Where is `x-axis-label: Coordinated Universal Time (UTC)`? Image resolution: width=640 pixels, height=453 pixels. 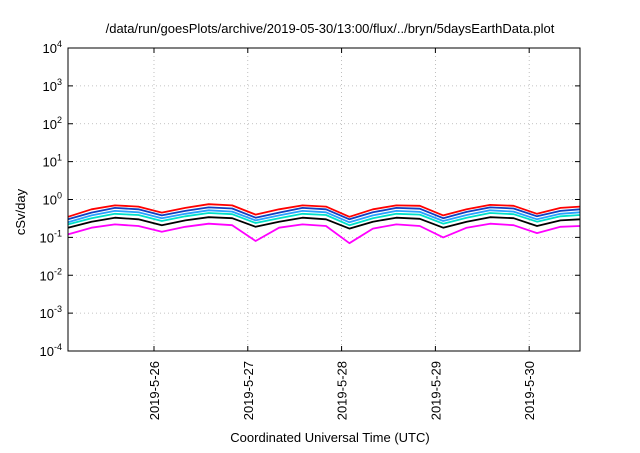
x-axis-label: Coordinated Universal Time (UTC) is located at coordinates (329, 437).